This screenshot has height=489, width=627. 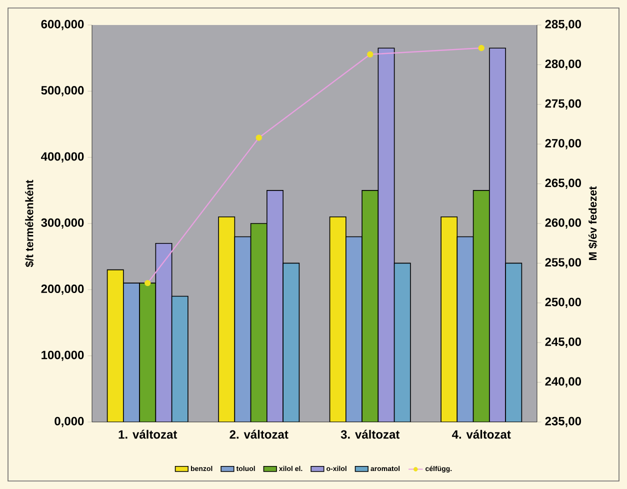 I want to click on y2-tick-label: 240,00, so click(x=563, y=382).